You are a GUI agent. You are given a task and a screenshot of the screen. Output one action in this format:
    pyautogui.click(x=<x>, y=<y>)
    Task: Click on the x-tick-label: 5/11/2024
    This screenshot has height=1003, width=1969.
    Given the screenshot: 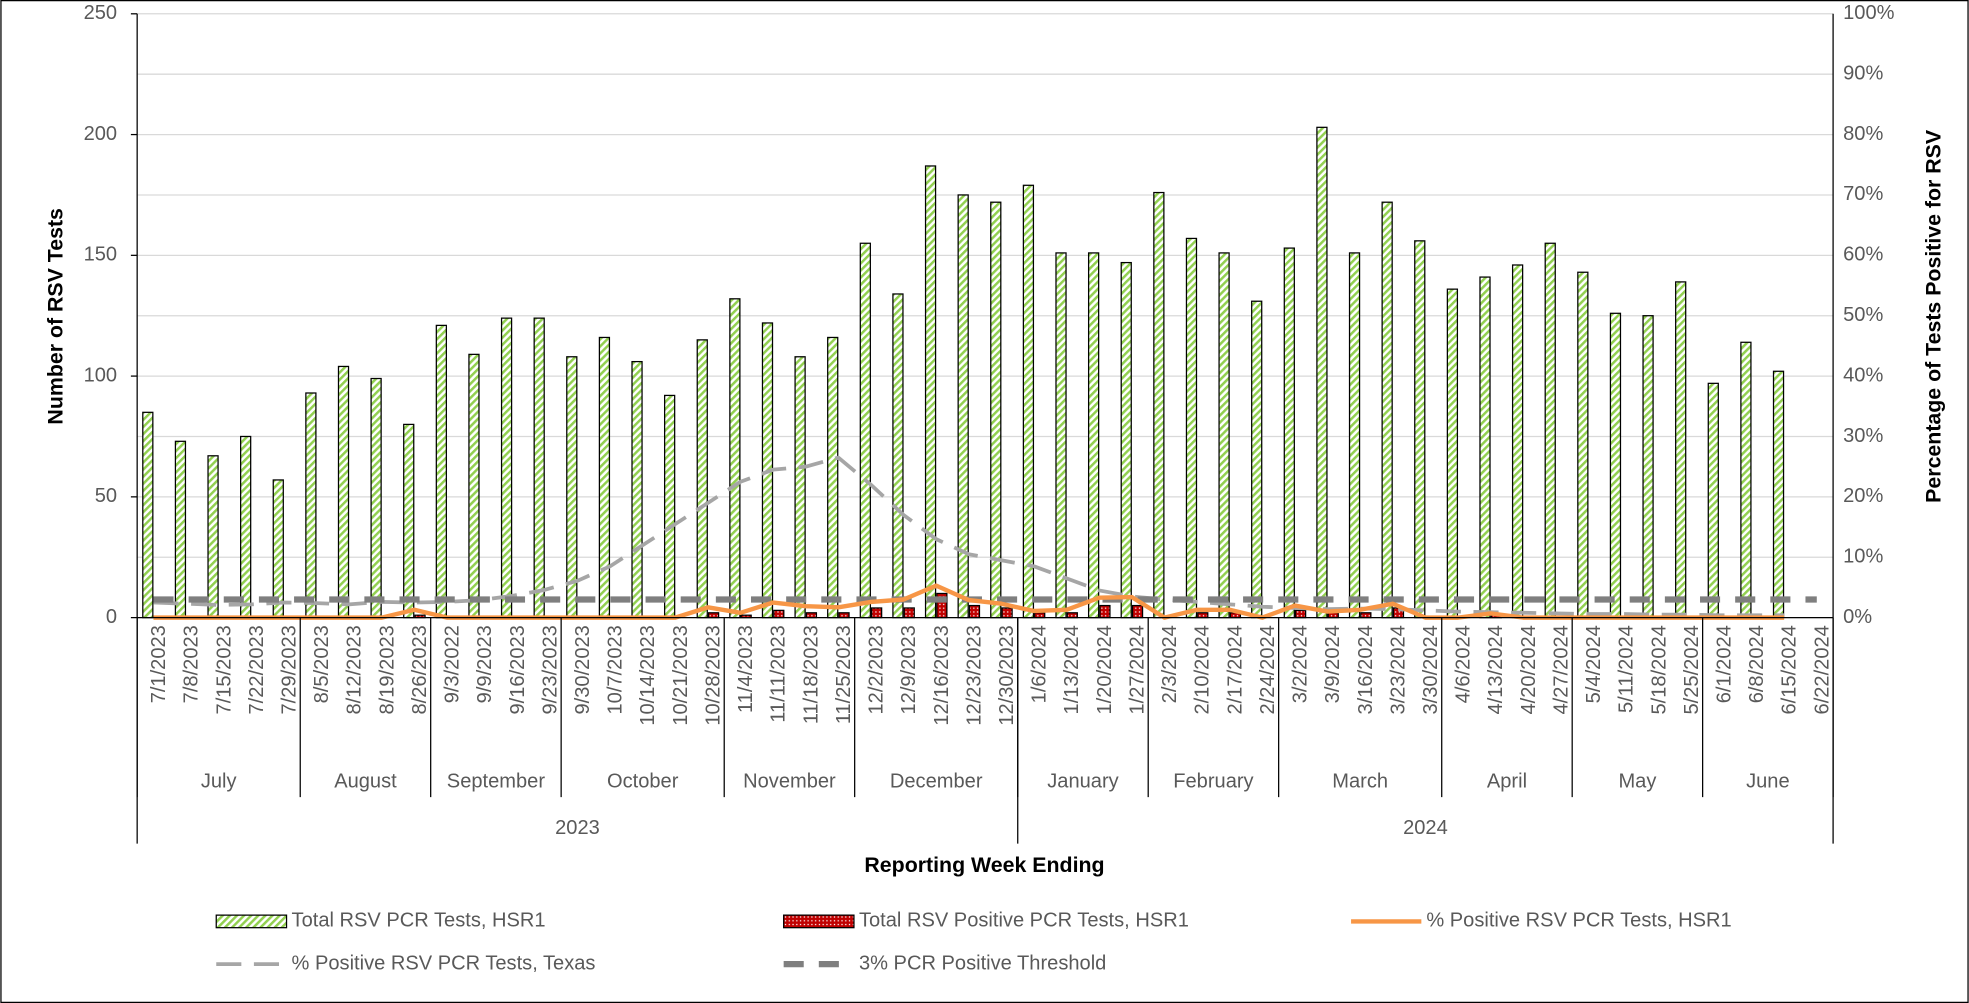 What is the action you would take?
    pyautogui.click(x=1627, y=669)
    